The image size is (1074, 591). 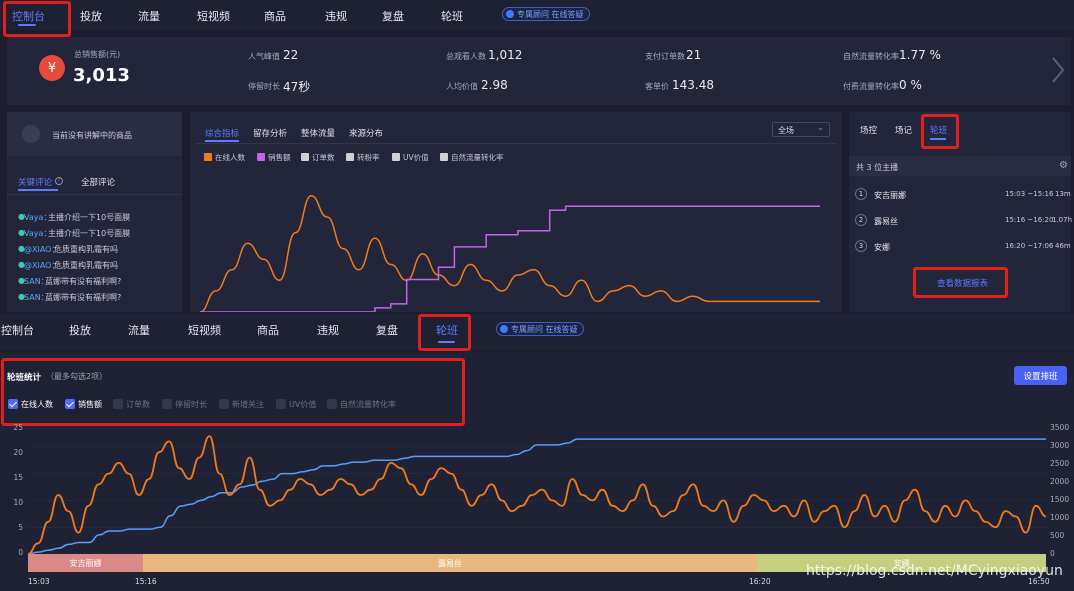 I want to click on bottom-nav: 控制台 投放 流量 短视频 商品 违规 复盘 轮班 专属顾问 在线答疑, so click(x=537, y=332).